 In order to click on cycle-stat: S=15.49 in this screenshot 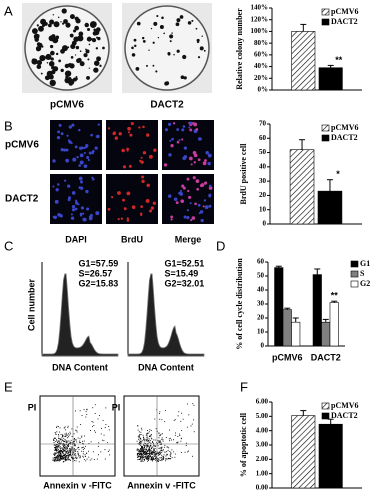, I will do `click(181, 273)`.